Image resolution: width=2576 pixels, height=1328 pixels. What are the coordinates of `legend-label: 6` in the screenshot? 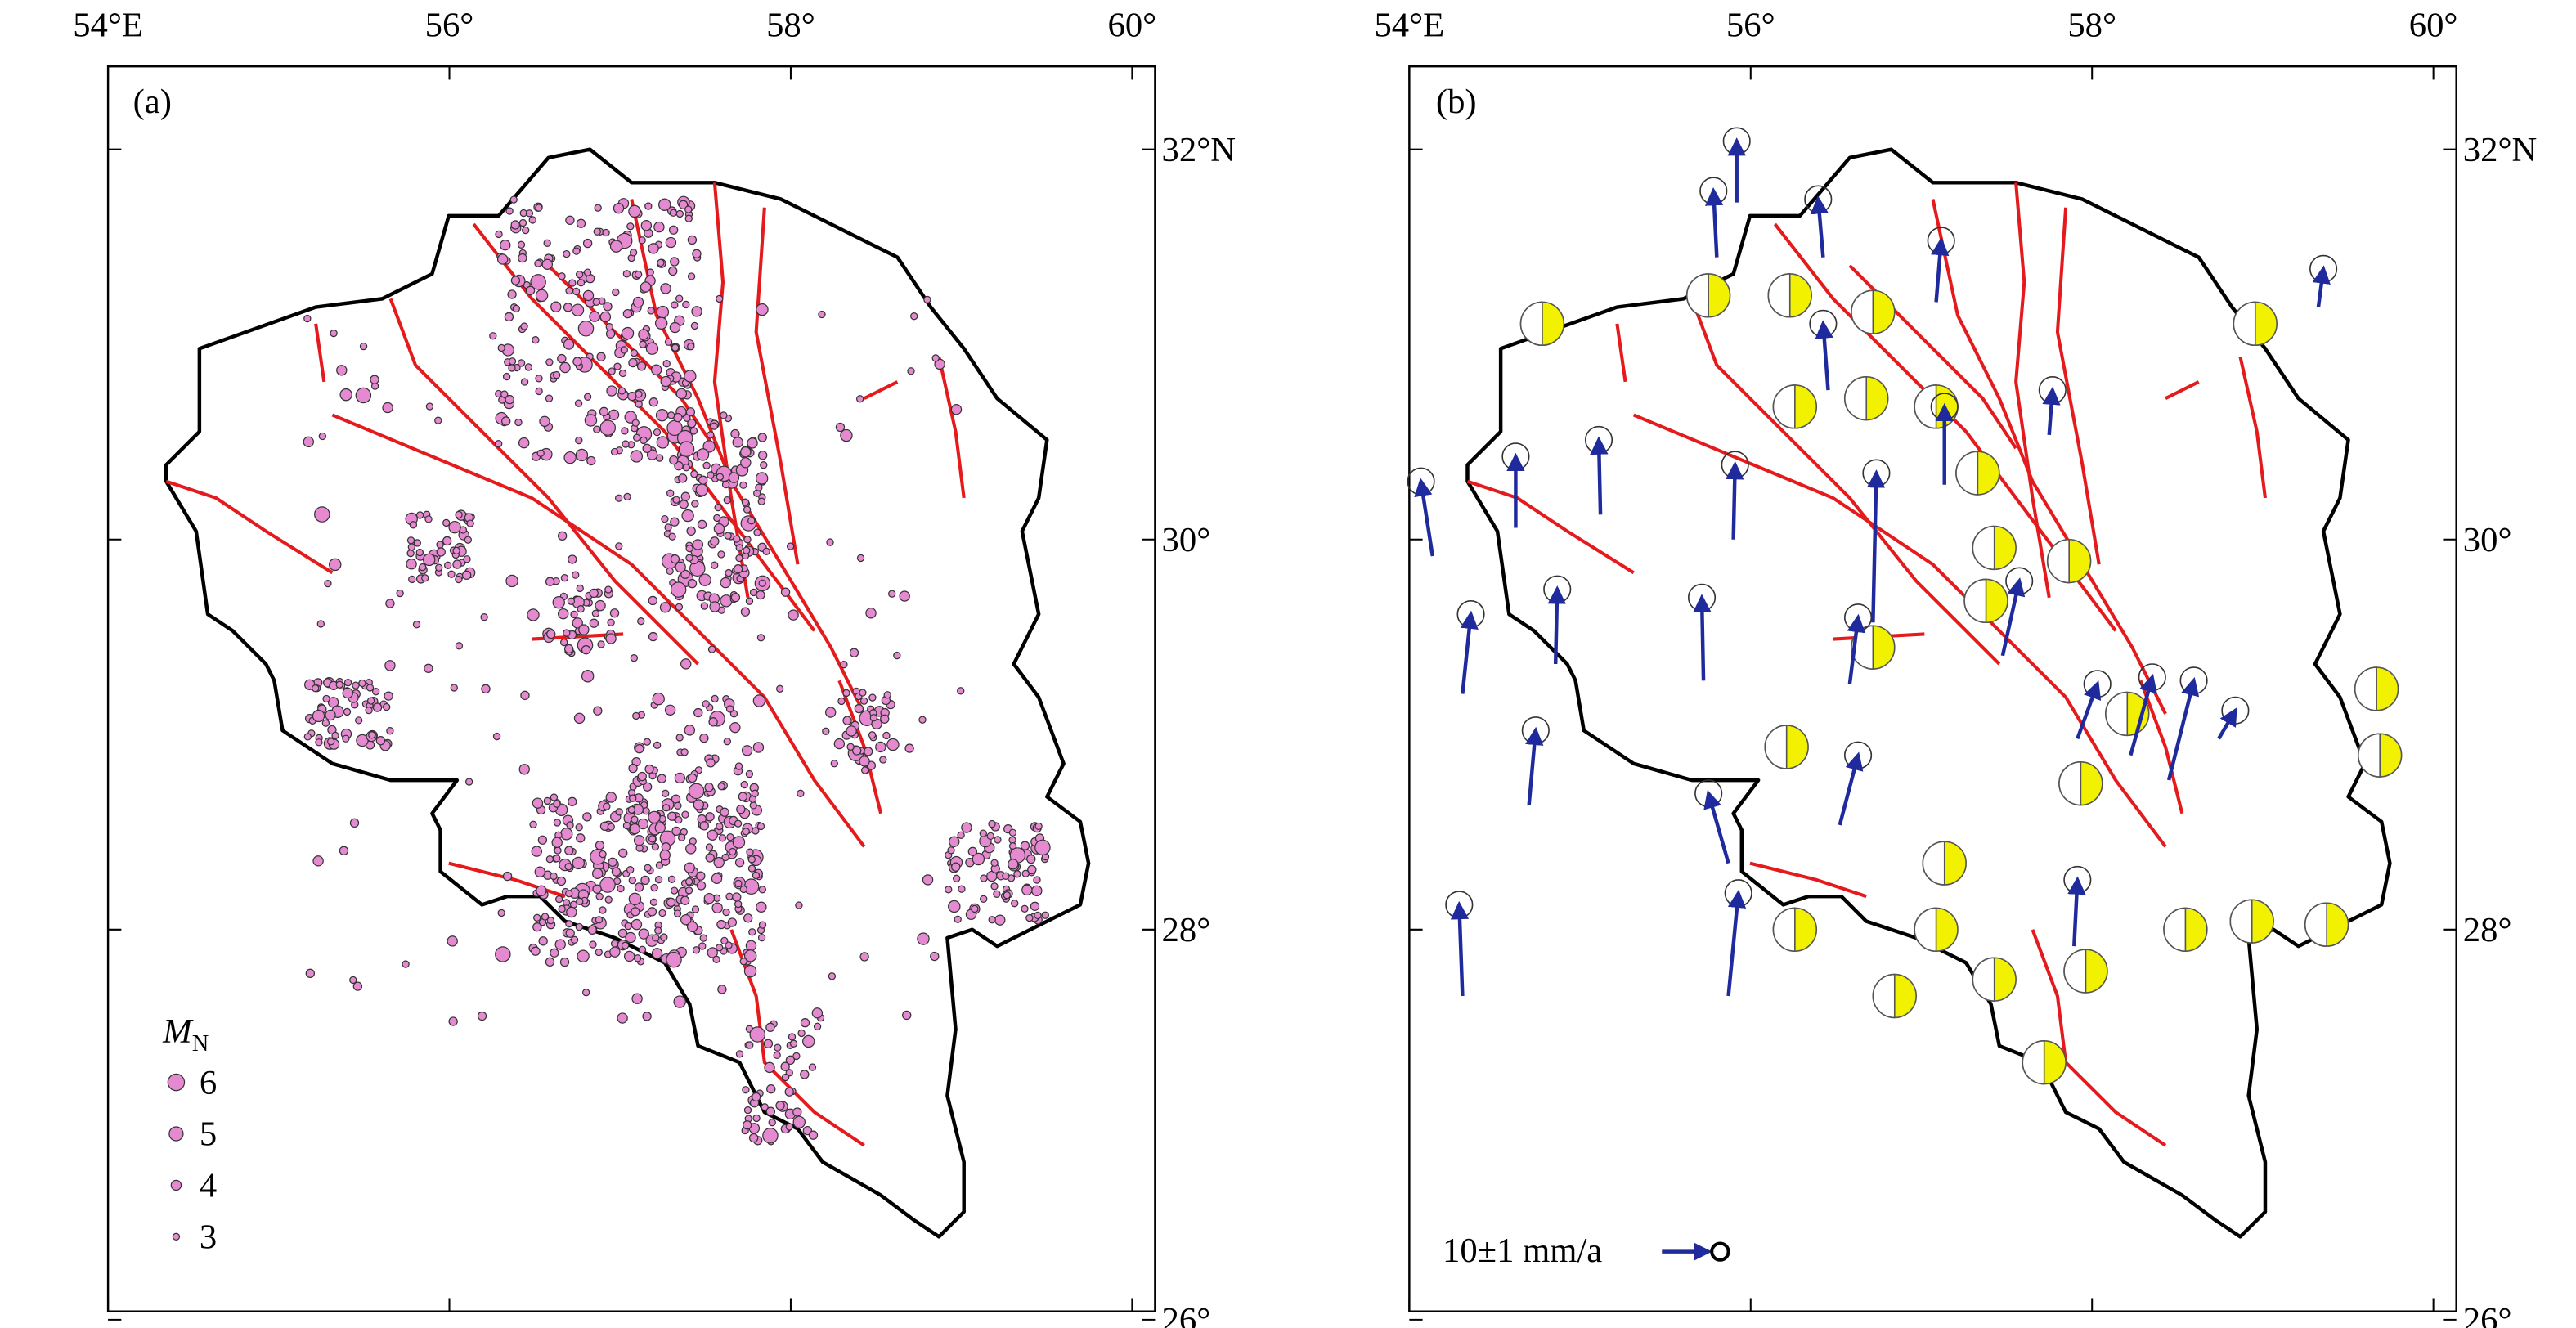 It's located at (208, 1083).